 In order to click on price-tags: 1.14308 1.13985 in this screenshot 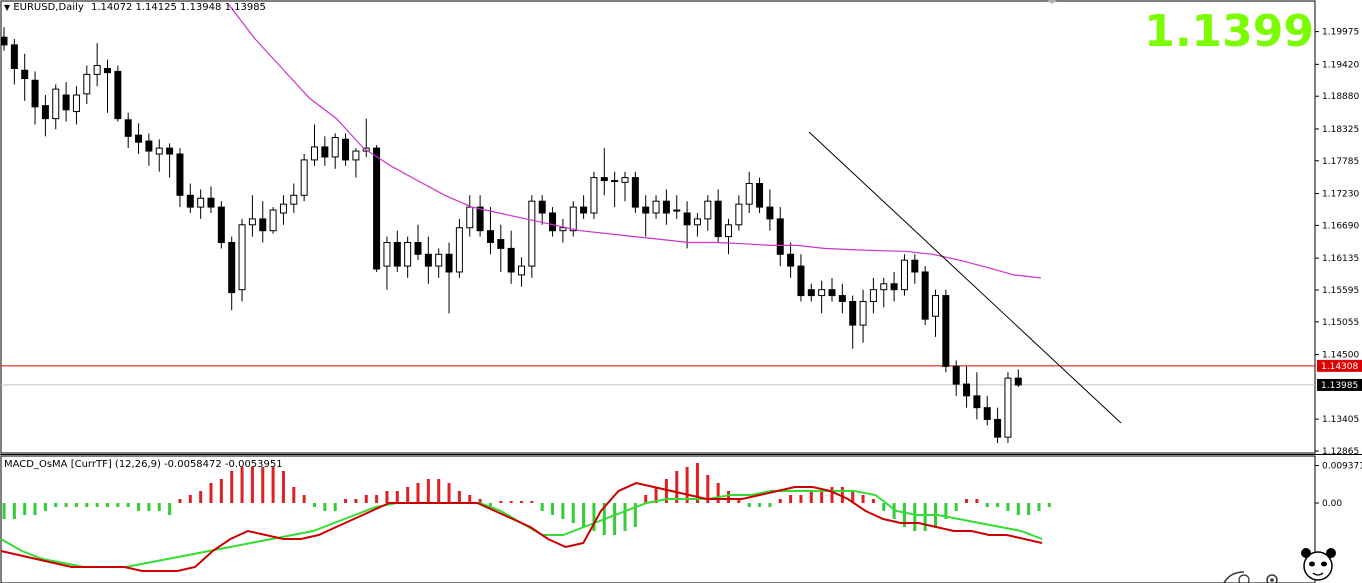, I will do `click(1339, 375)`.